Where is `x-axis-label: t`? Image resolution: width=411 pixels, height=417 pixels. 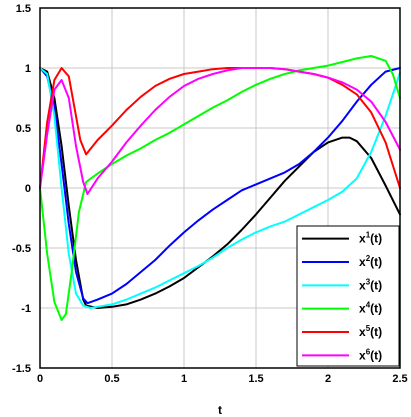
x-axis-label: t is located at coordinates (220, 410).